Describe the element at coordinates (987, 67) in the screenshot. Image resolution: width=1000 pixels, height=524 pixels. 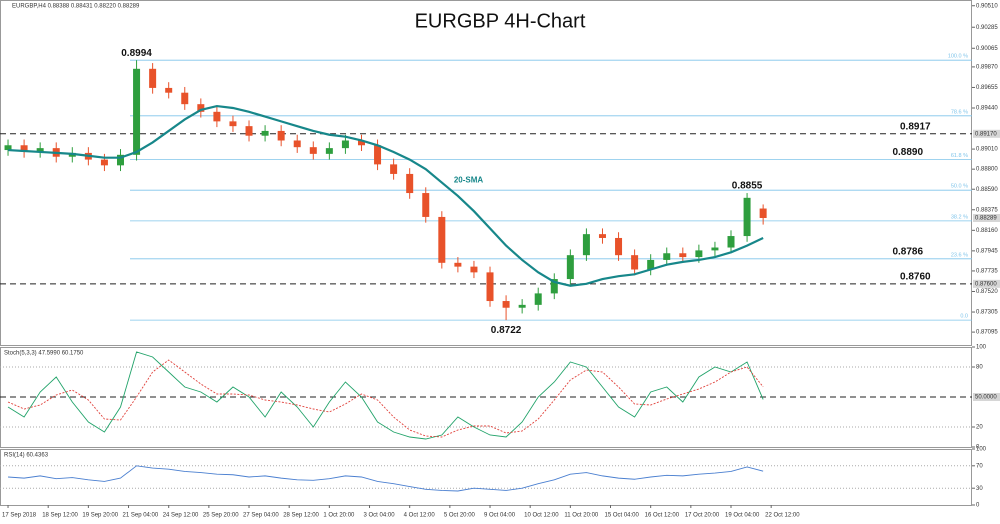
I see `y-tick-label: 0.89870` at that location.